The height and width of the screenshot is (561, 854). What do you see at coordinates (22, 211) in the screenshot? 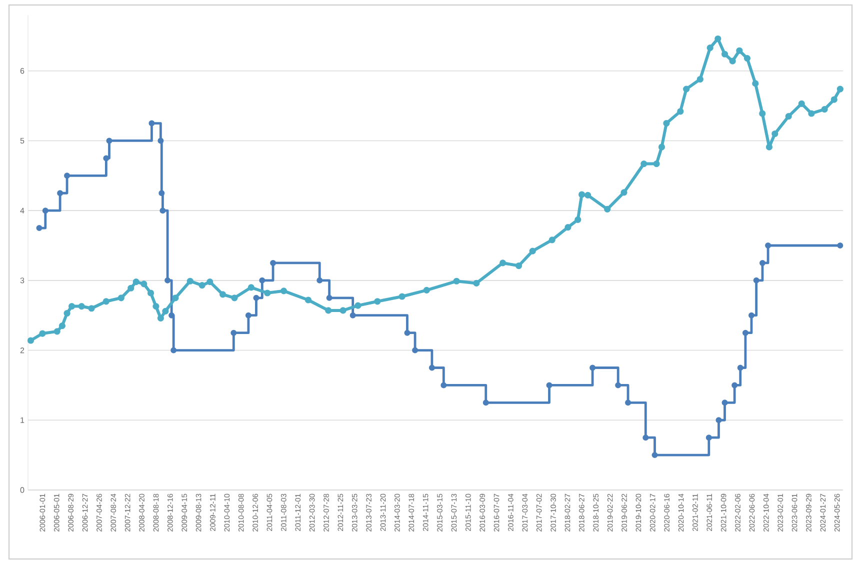
I see `y-tick-label: 4` at bounding box center [22, 211].